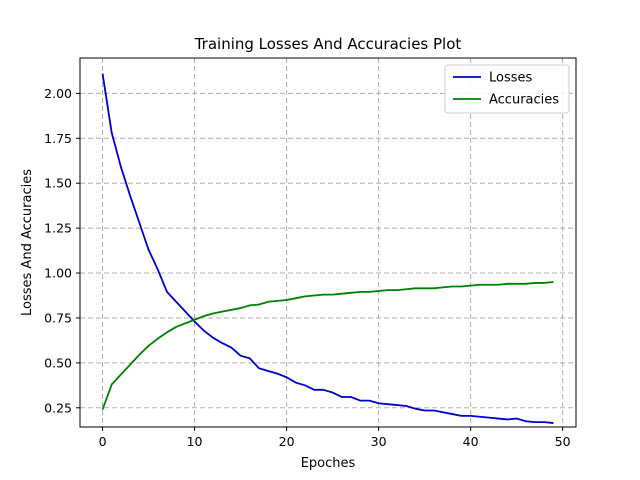  I want to click on legend-label-accuracies: Accuracies, so click(524, 100).